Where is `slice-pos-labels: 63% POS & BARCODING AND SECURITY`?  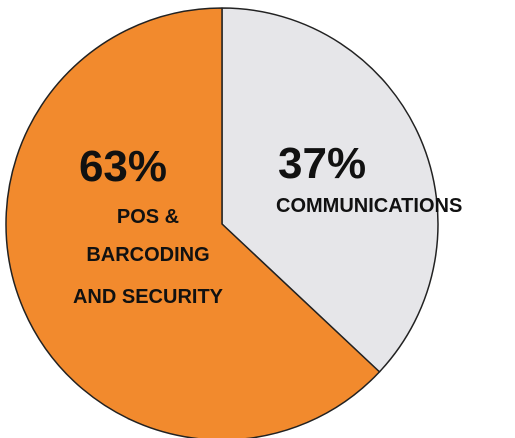
slice-pos-labels: 63% POS & BARCODING AND SECURITY is located at coordinates (148, 225).